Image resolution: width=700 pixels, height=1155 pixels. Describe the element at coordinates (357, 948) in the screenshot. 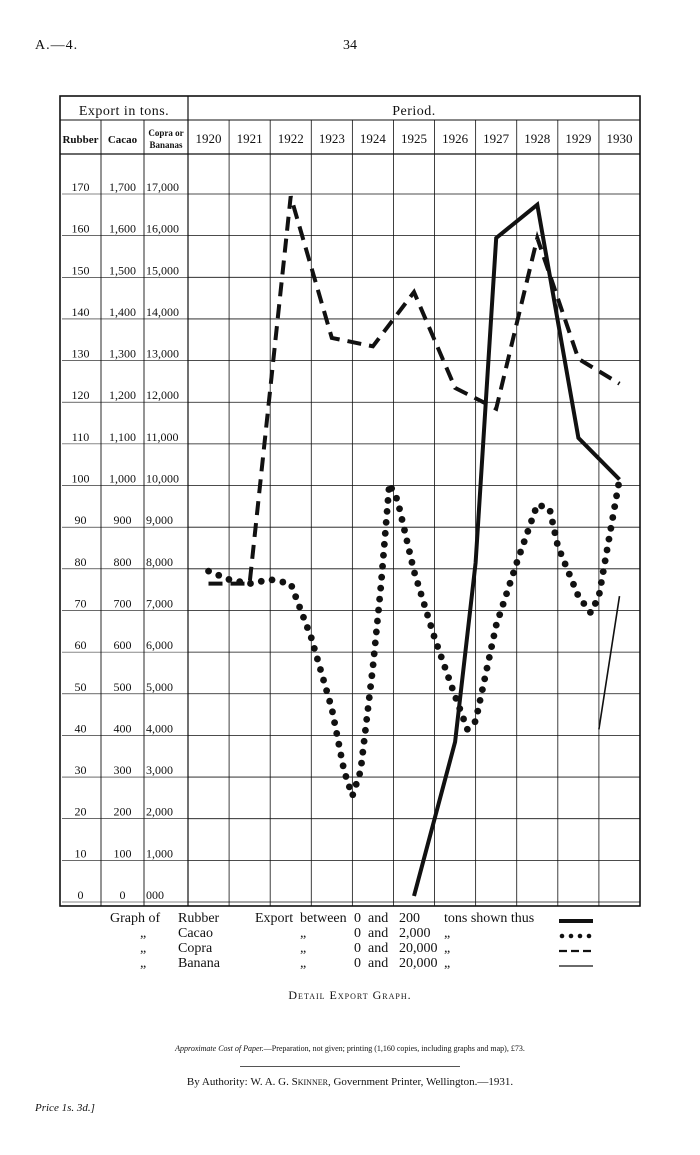

I see `legend-copra-low: 0` at that location.